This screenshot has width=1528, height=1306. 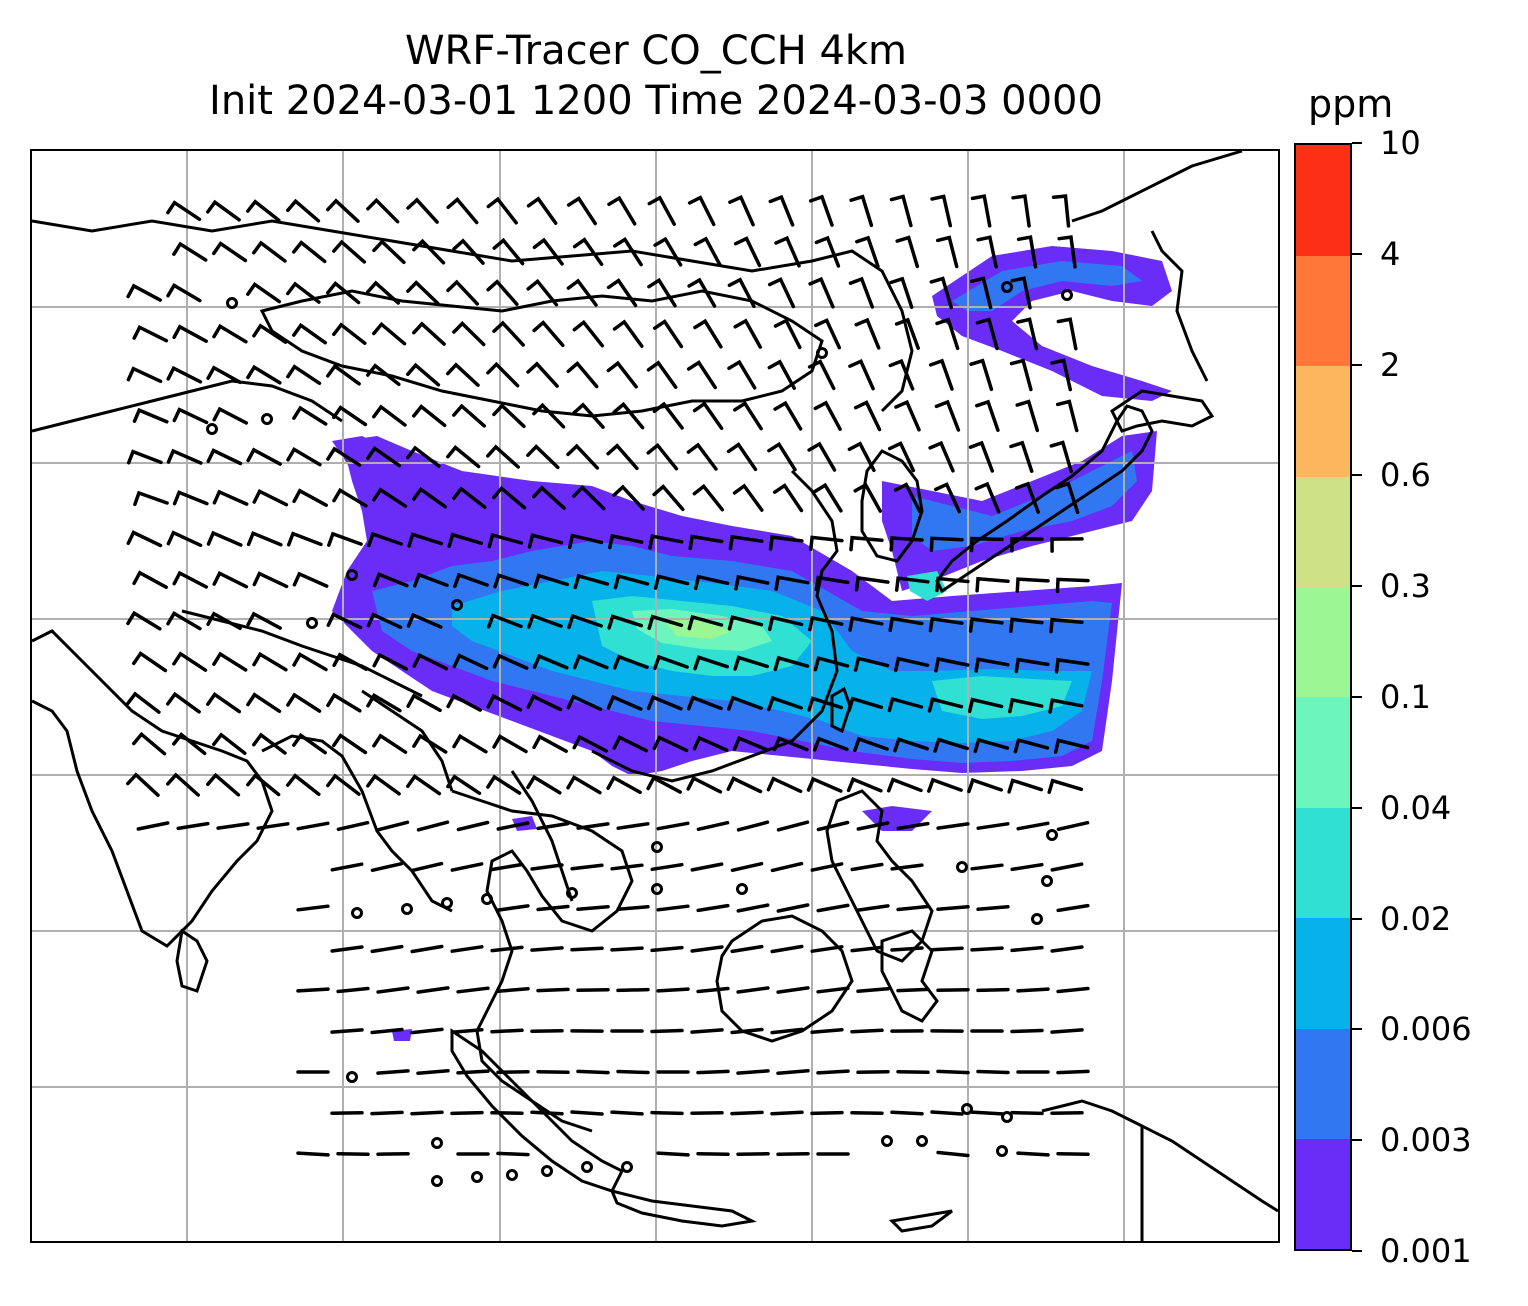 I want to click on coast-india, so click(x=153, y=788).